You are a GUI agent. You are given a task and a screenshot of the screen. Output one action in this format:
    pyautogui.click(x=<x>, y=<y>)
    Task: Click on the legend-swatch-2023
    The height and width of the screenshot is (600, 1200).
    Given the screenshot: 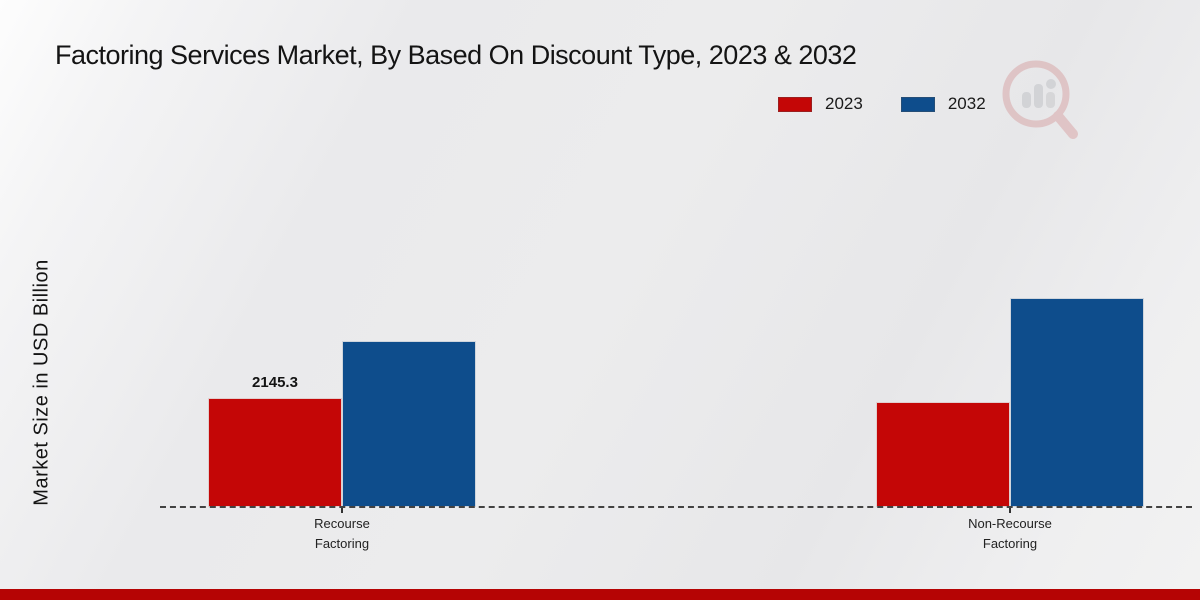 What is the action you would take?
    pyautogui.click(x=795, y=104)
    